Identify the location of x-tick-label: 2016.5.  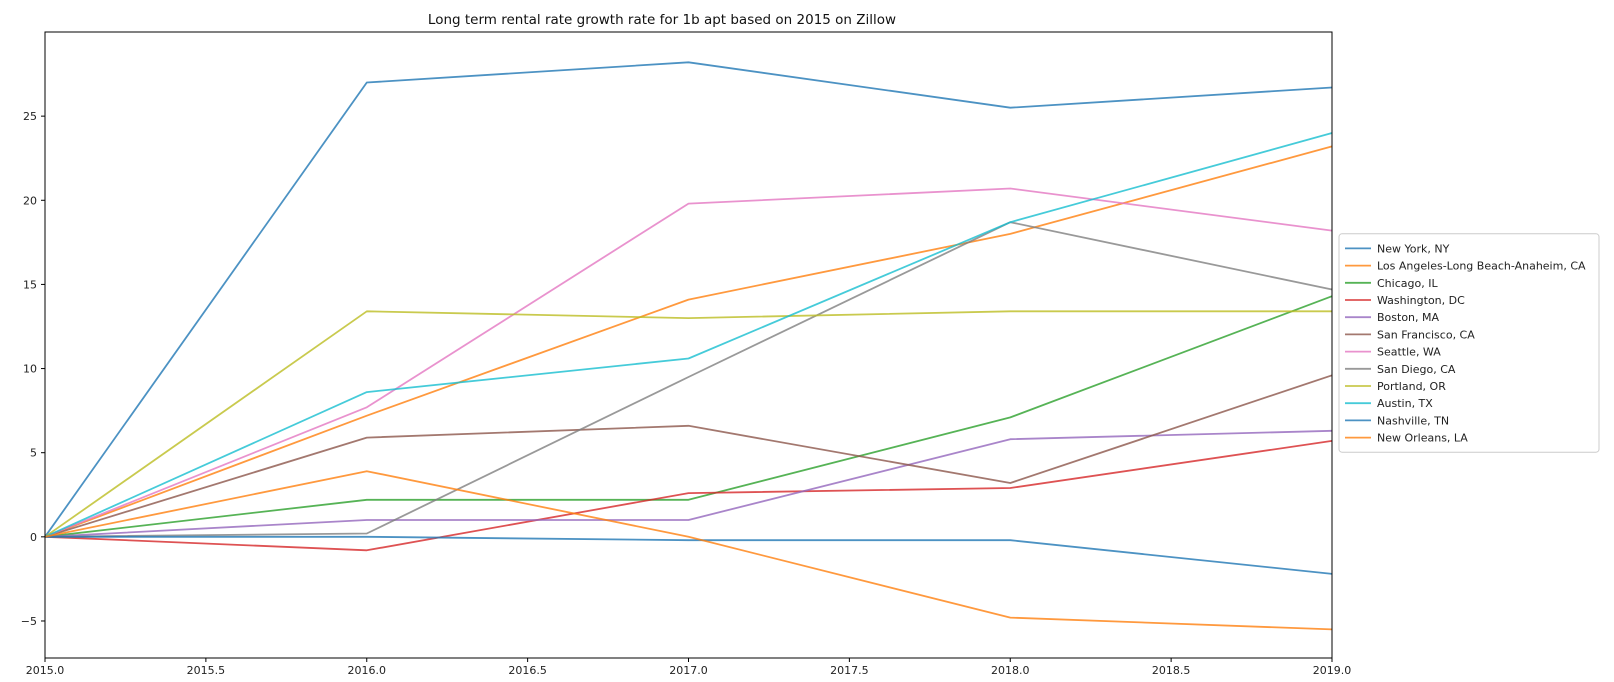
(527, 670).